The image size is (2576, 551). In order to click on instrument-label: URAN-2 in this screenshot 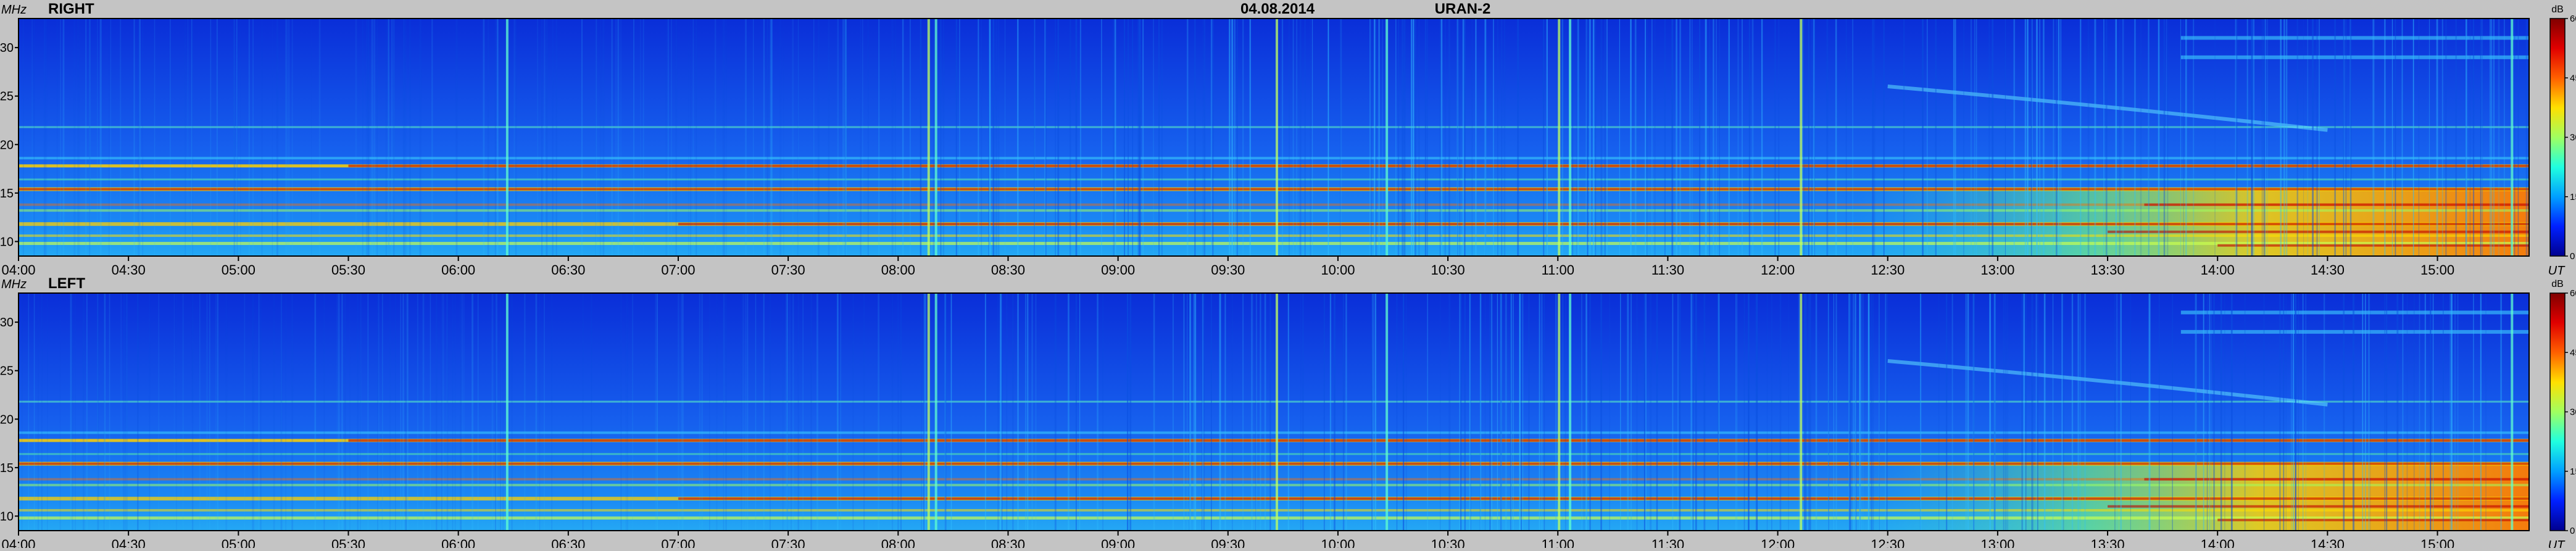, I will do `click(1463, 9)`.